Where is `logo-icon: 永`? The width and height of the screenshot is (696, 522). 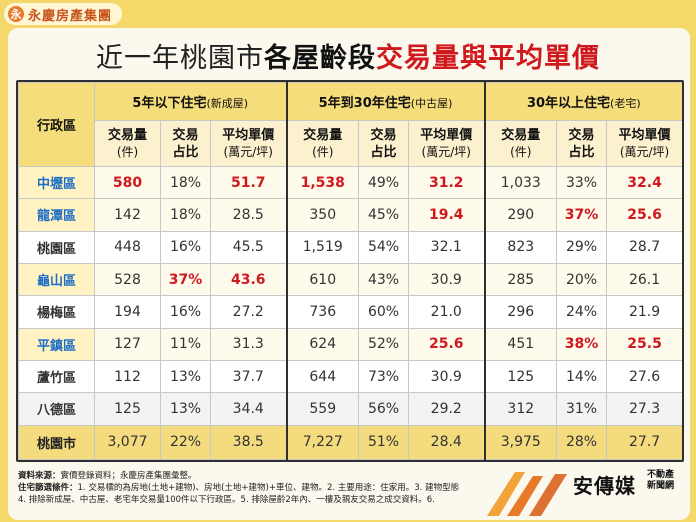
logo-icon: 永 is located at coordinates (16, 14).